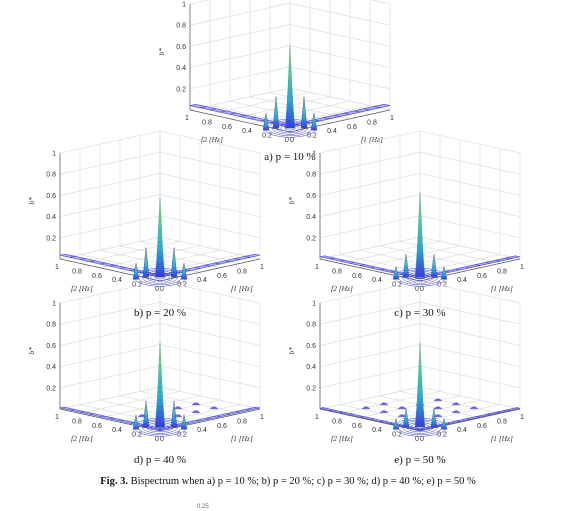  Describe the element at coordinates (97, 426) in the screenshot. I see `f2-tick-label: 0.6` at that location.